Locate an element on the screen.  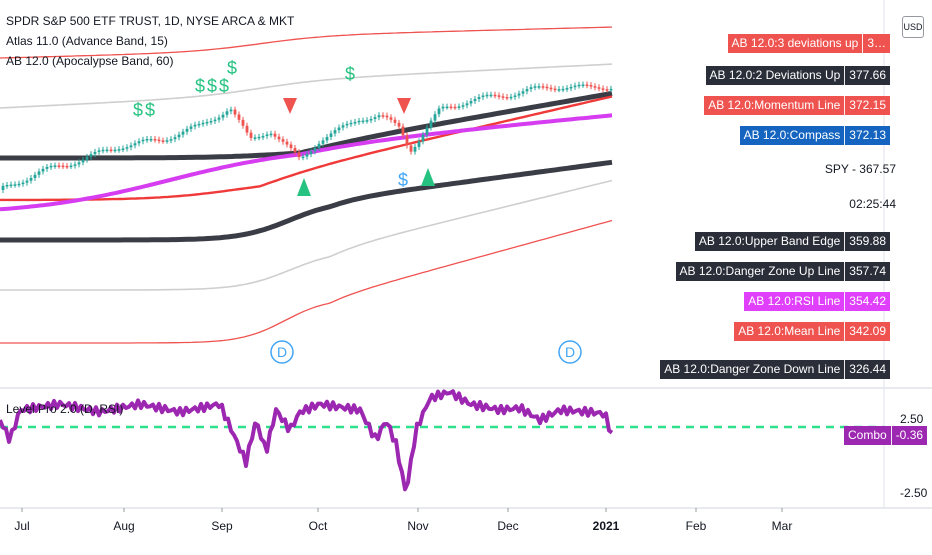
buy-triangle-icon is located at coordinates (304, 187).